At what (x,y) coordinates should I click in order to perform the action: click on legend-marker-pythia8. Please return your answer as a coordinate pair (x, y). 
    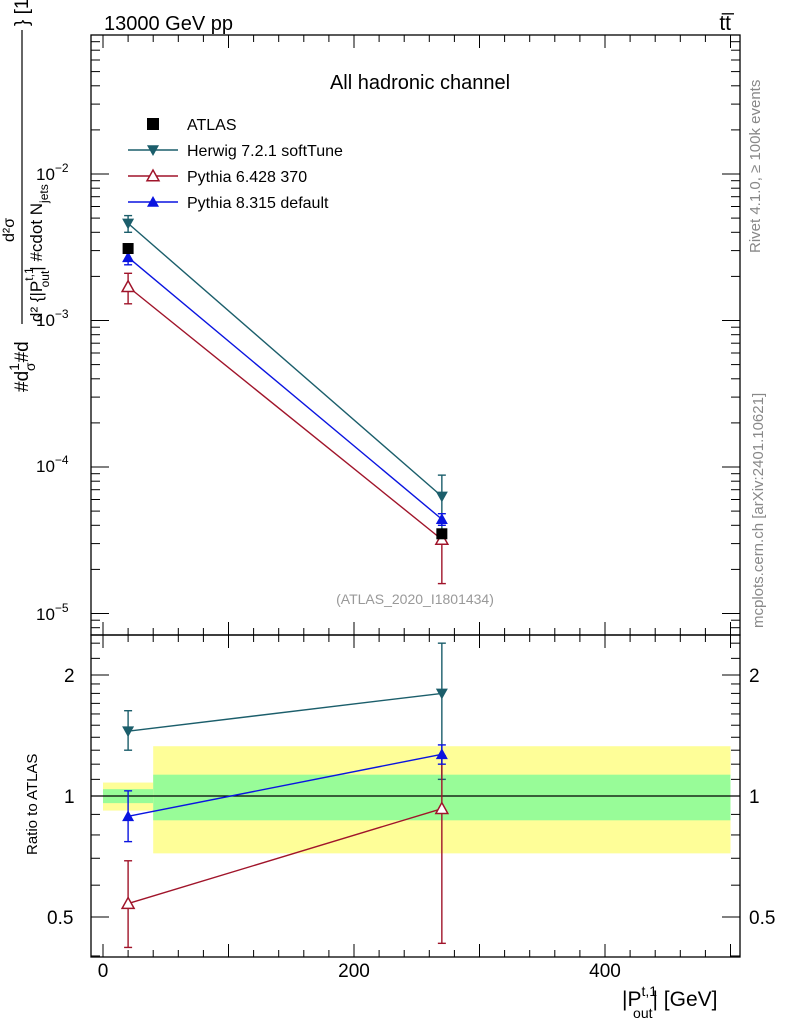
    Looking at the image, I should click on (153, 201).